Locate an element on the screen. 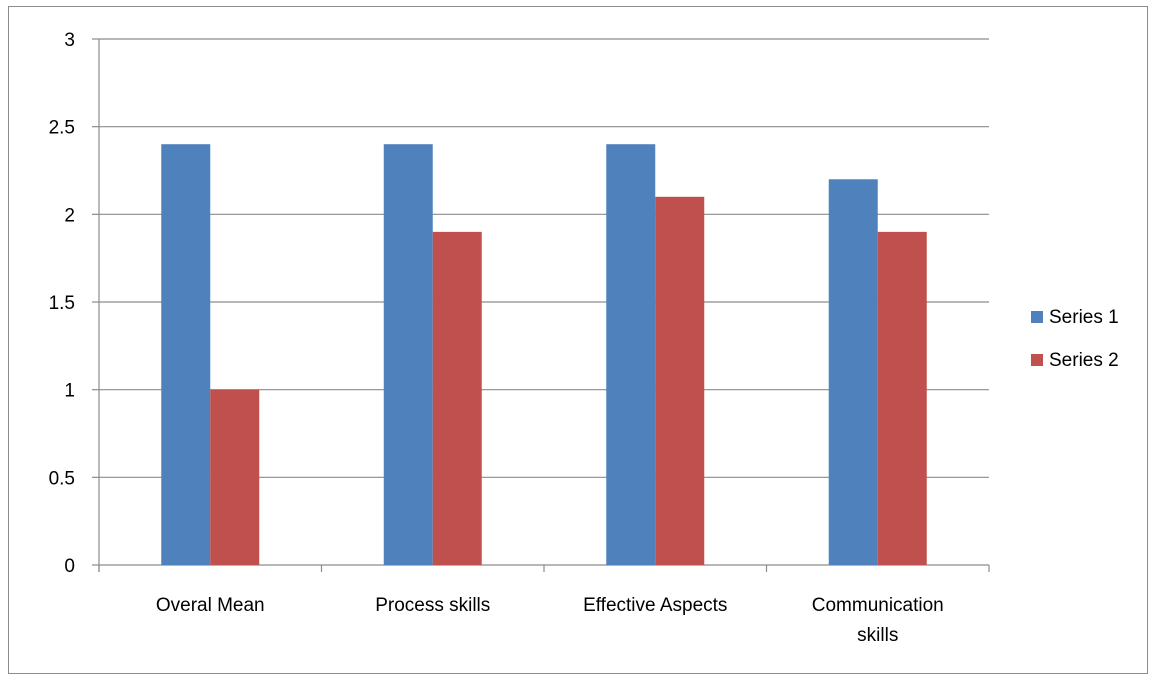  x-category-label: skills is located at coordinates (877, 635).